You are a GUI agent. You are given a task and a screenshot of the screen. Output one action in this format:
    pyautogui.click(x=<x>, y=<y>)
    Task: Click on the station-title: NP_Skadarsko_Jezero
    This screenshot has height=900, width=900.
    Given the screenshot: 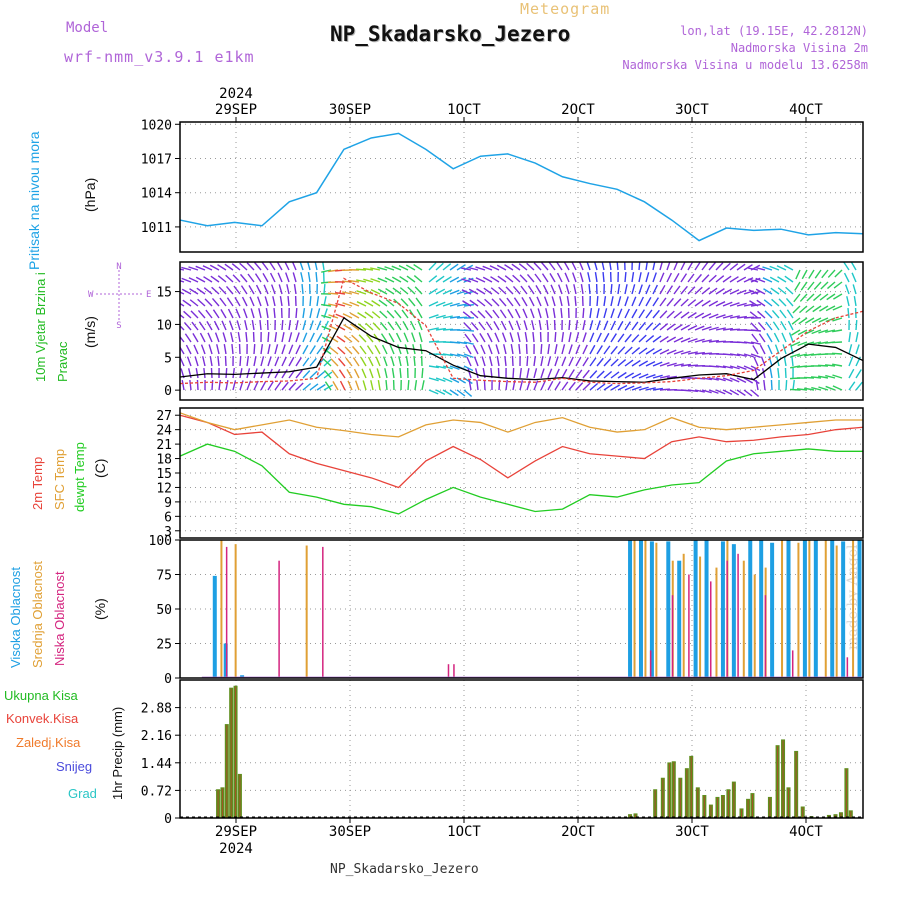 What is the action you would take?
    pyautogui.click(x=450, y=34)
    